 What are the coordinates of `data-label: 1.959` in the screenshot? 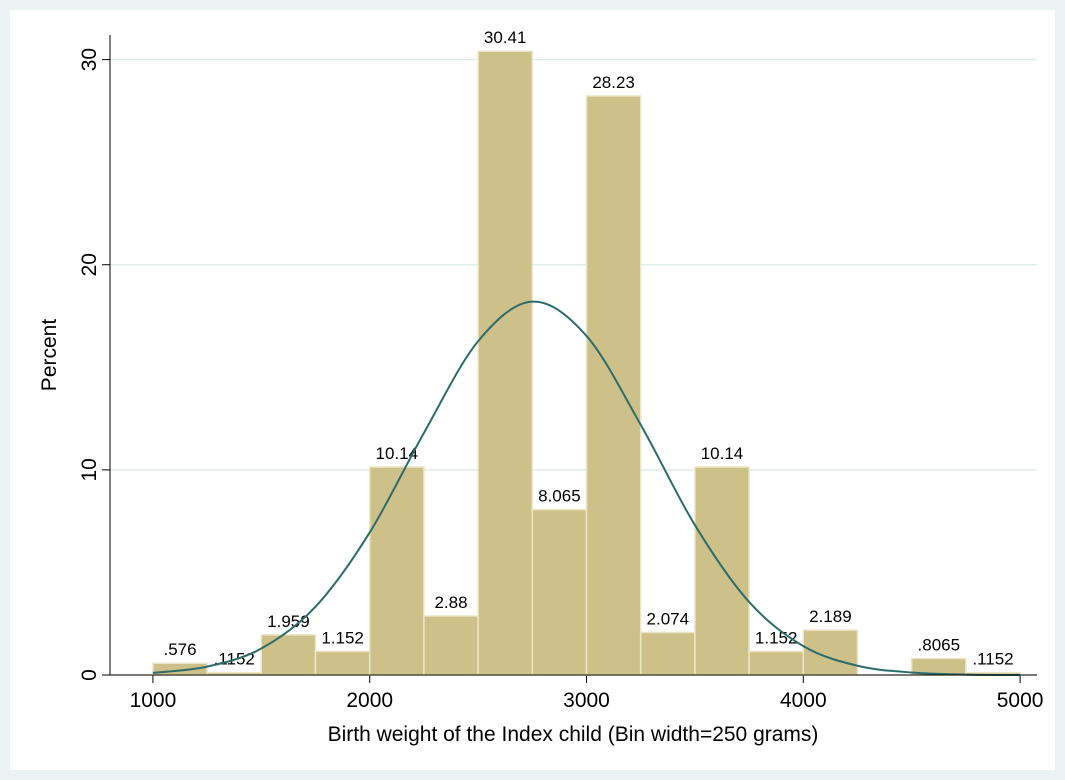 It's located at (288, 621).